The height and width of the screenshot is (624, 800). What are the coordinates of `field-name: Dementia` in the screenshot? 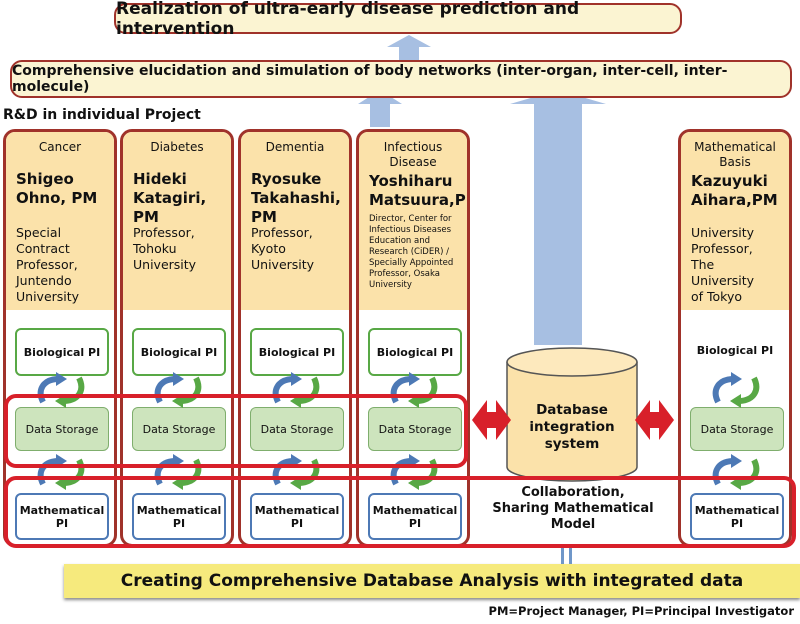 It's located at (295, 147).